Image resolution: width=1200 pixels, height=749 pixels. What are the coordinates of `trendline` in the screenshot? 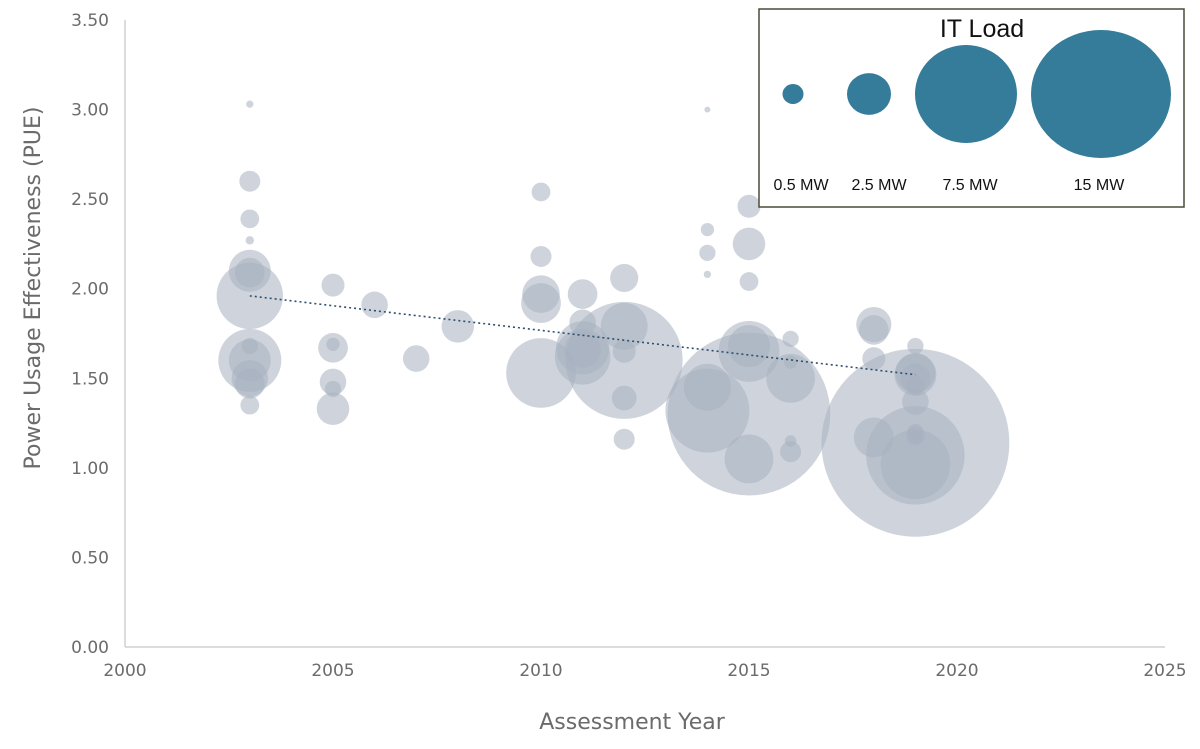 It's located at (582, 335).